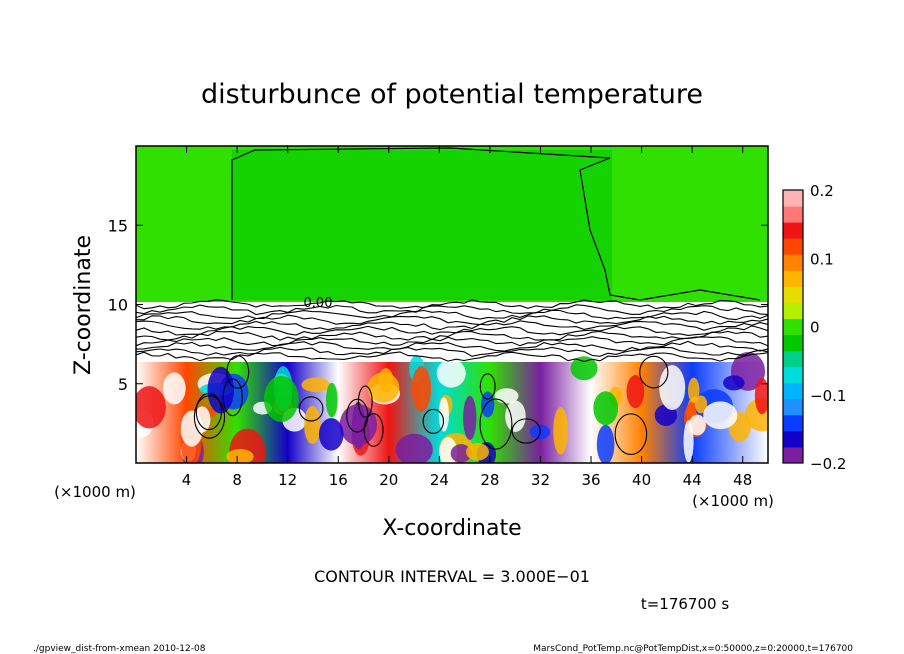 This screenshot has height=654, width=904. What do you see at coordinates (237, 480) in the screenshot?
I see `x-tick-label: 8` at bounding box center [237, 480].